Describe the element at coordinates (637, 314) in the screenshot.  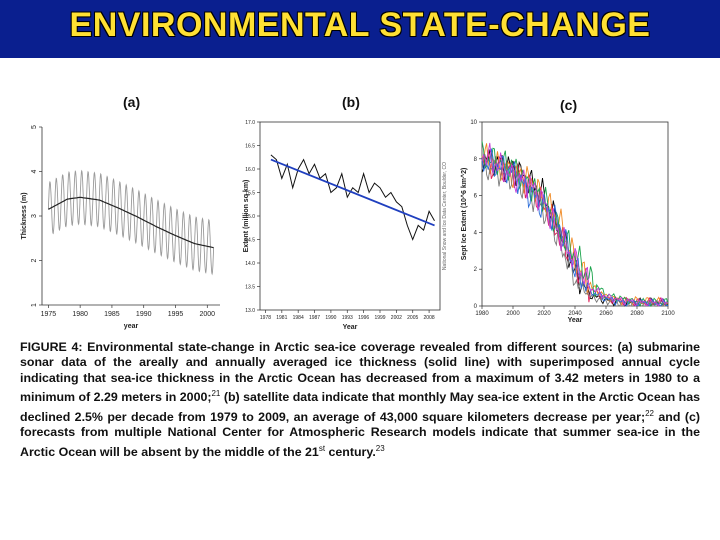
I see `x-tick-label: 2080` at that location.